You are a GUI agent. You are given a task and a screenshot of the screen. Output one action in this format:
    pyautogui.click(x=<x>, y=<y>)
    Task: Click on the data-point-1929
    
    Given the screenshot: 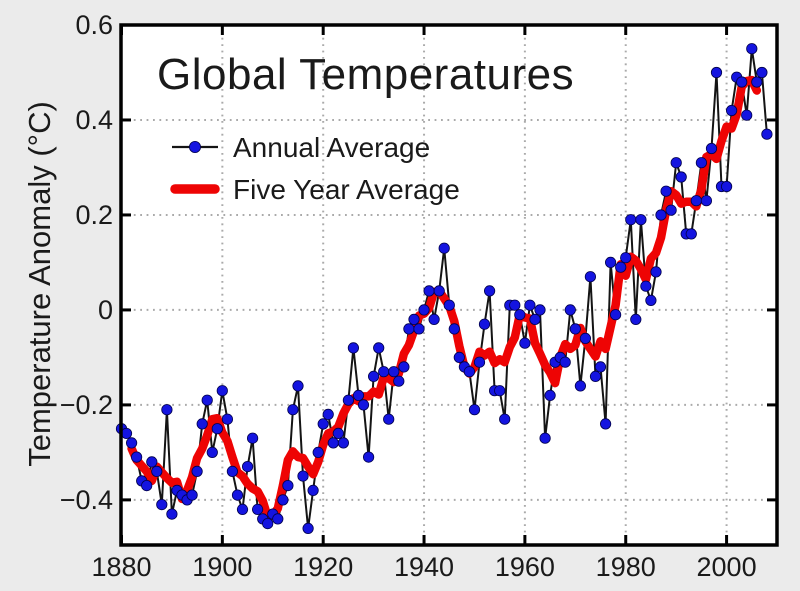 What is the action you would take?
    pyautogui.click(x=368, y=457)
    